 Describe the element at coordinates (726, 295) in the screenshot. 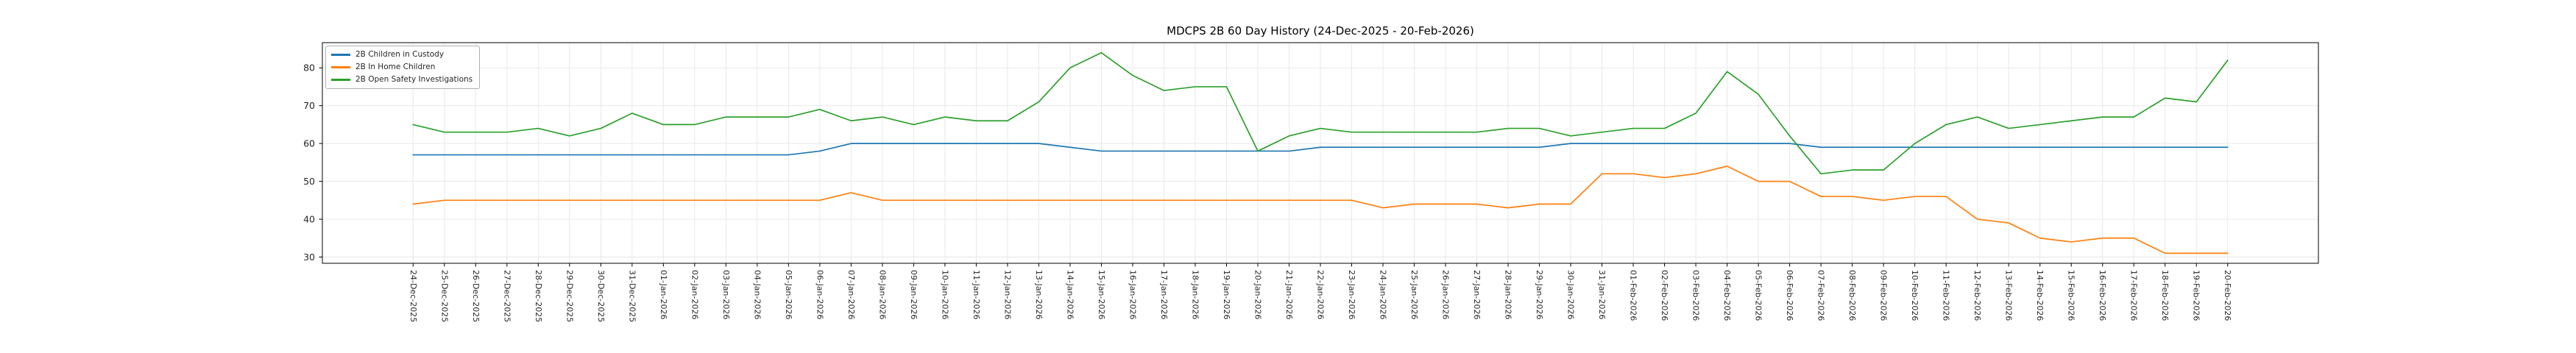

I see `x-axis-tick-label: 03-Jan-2026` at that location.